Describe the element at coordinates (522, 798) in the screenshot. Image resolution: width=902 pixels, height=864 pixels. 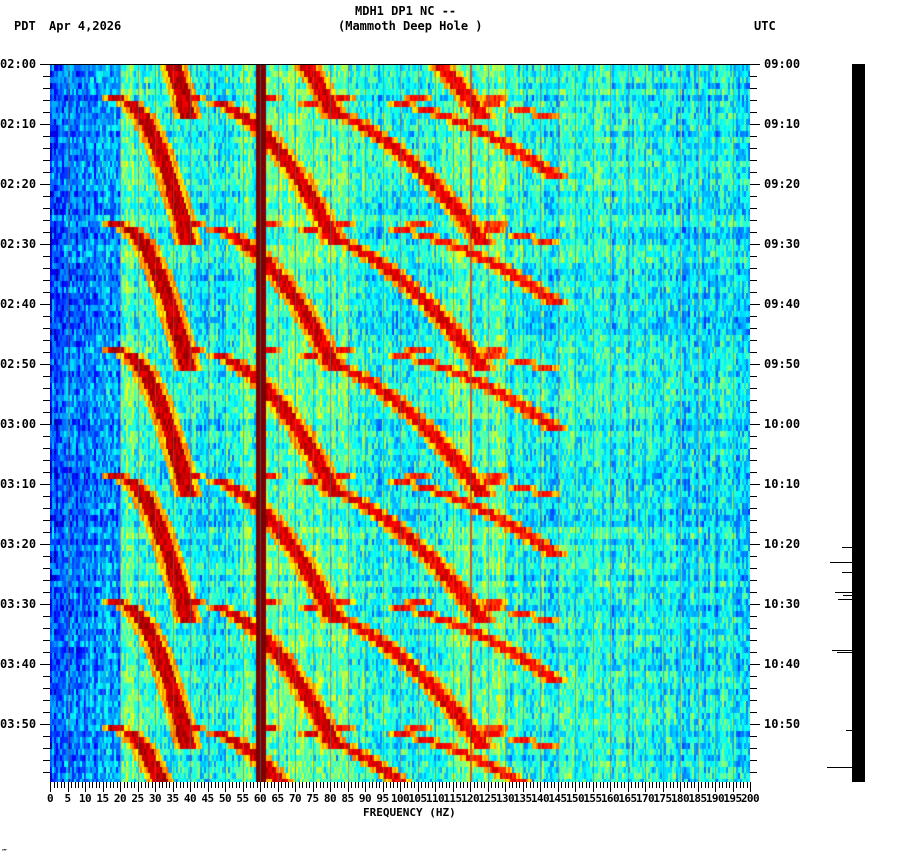
I see `x-label: 135` at that location.